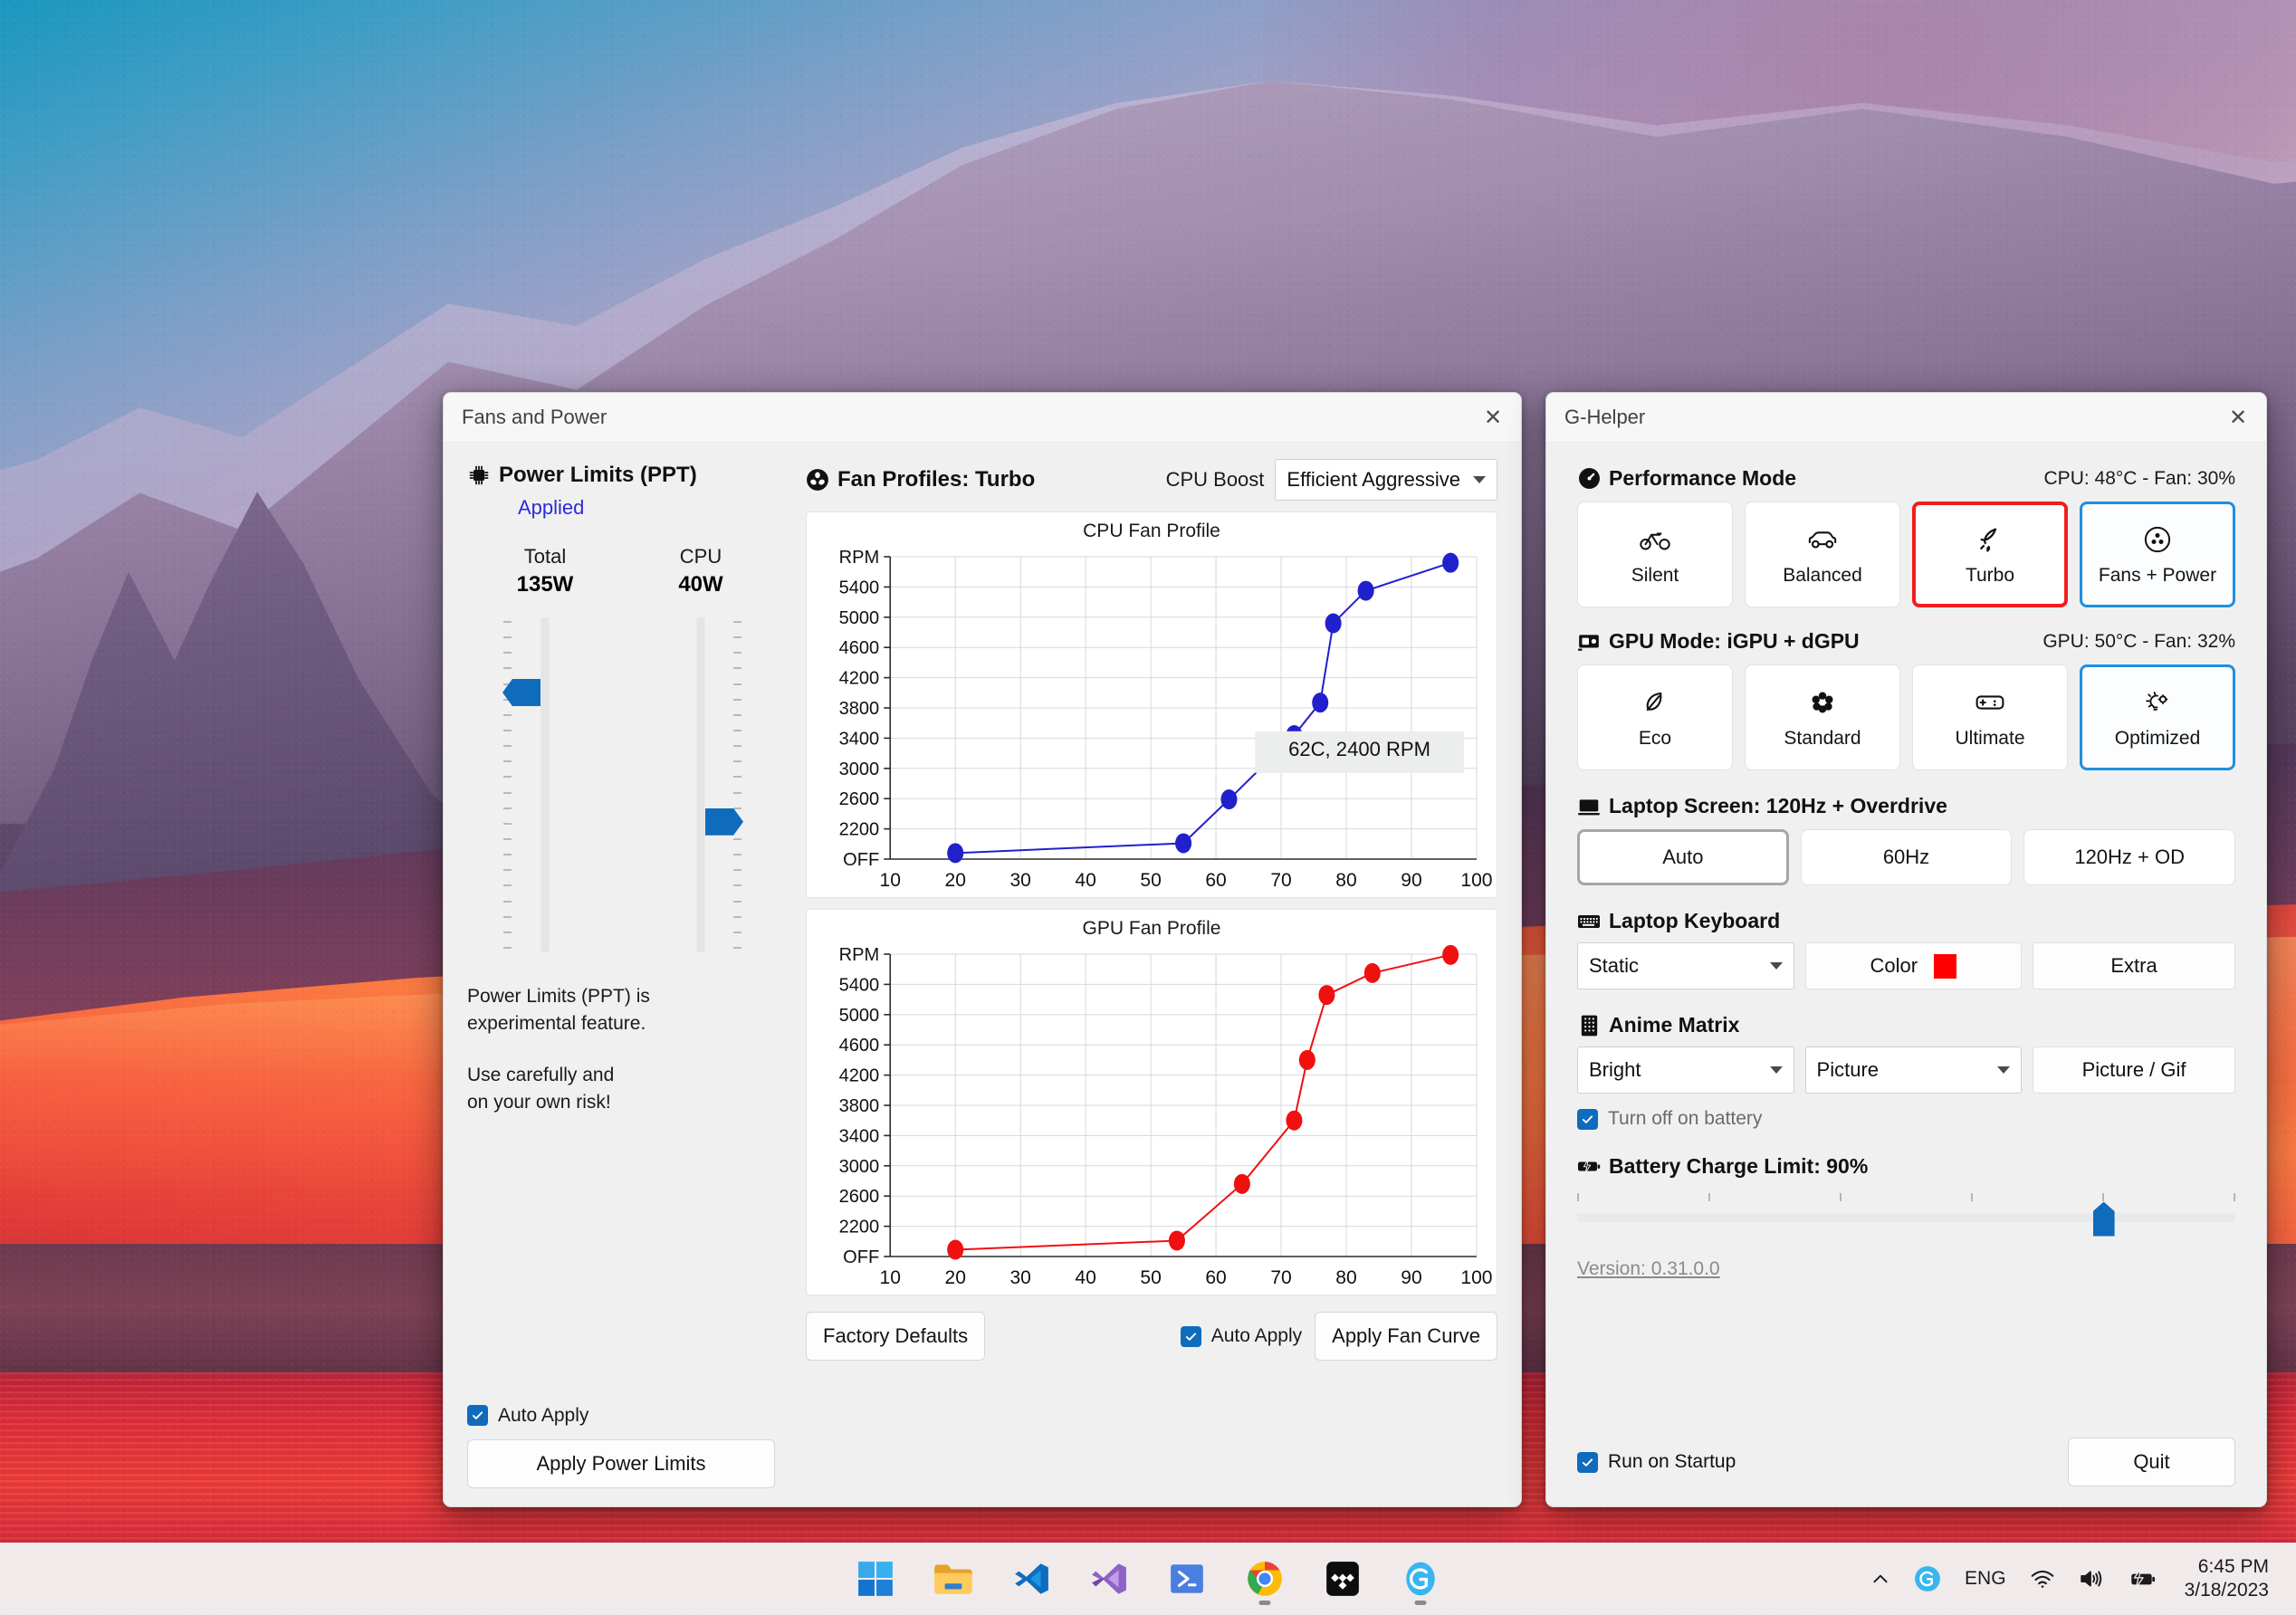  I want to click on svg-text: 10, so click(890, 880).